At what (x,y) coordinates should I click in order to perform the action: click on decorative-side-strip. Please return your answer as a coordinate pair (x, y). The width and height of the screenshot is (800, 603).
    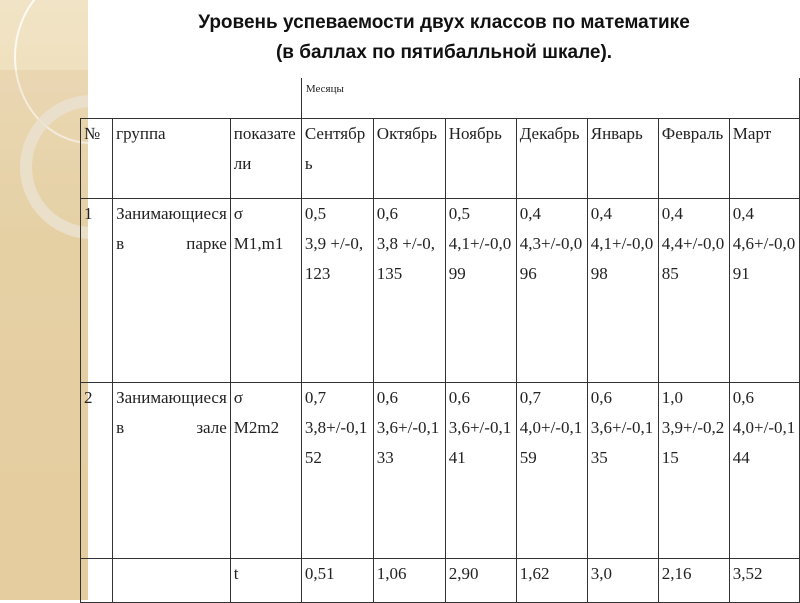
    Looking at the image, I should click on (44, 300).